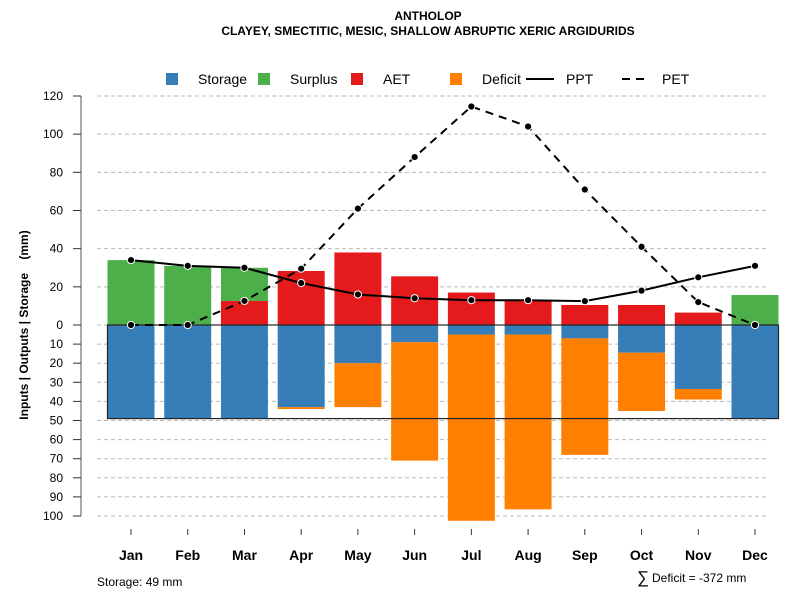 The height and width of the screenshot is (600, 800). I want to click on y-tick-label: 0, so click(59, 325).